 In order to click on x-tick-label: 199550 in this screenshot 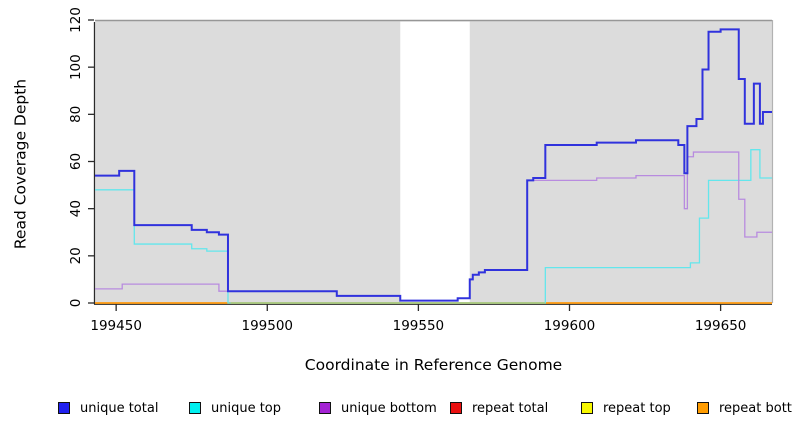, I will do `click(419, 326)`.